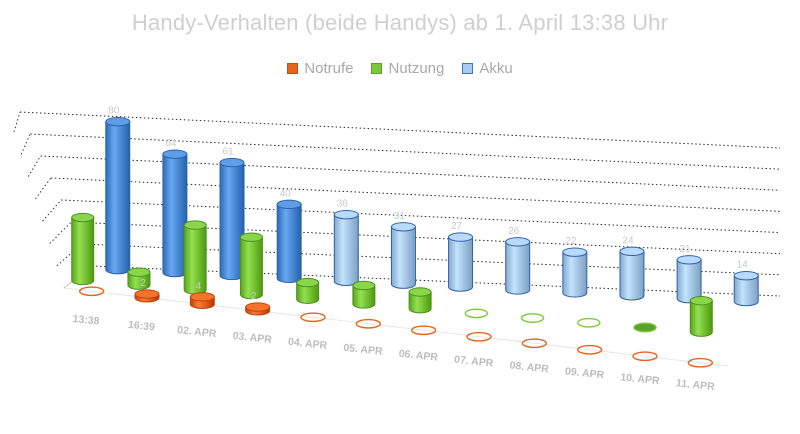 The image size is (800, 434). I want to click on data-label-akku: 24, so click(628, 240).